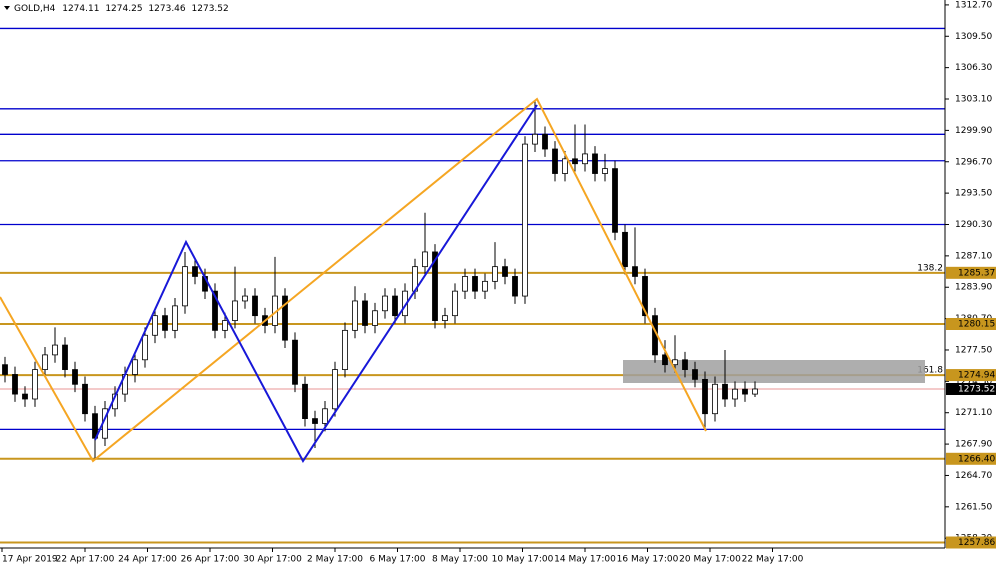  Describe the element at coordinates (30, 560) in the screenshot. I see `x-tick-label: 17 Apr 2019` at that location.